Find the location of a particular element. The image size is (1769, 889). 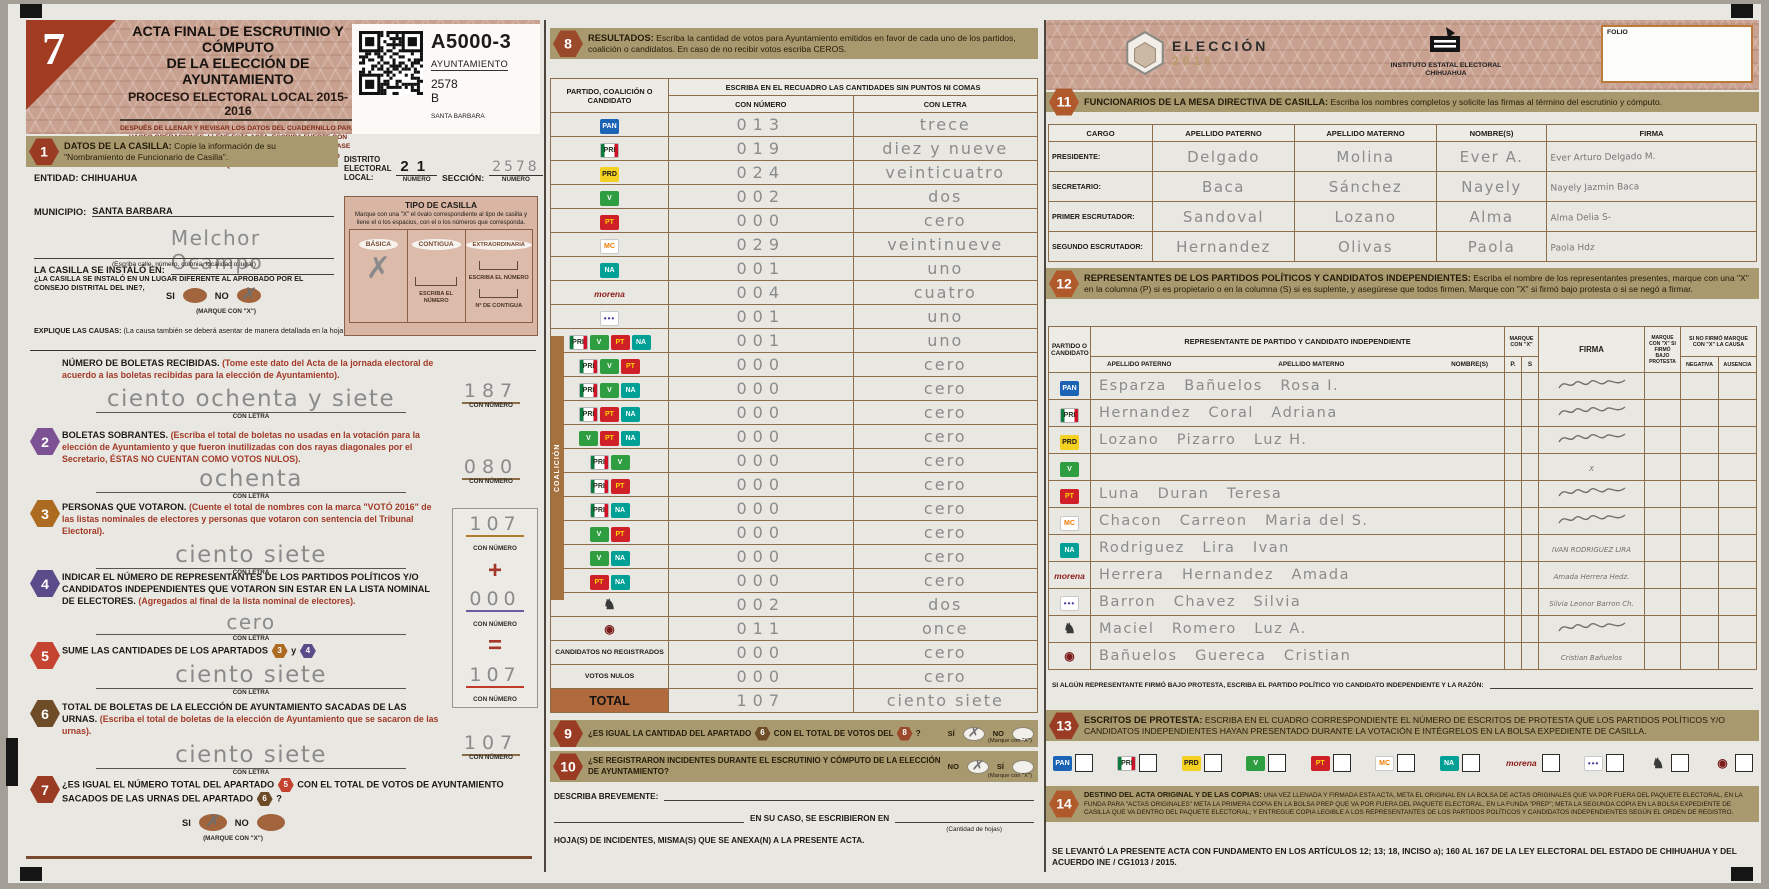

party-cell: PRI is located at coordinates (609, 148).